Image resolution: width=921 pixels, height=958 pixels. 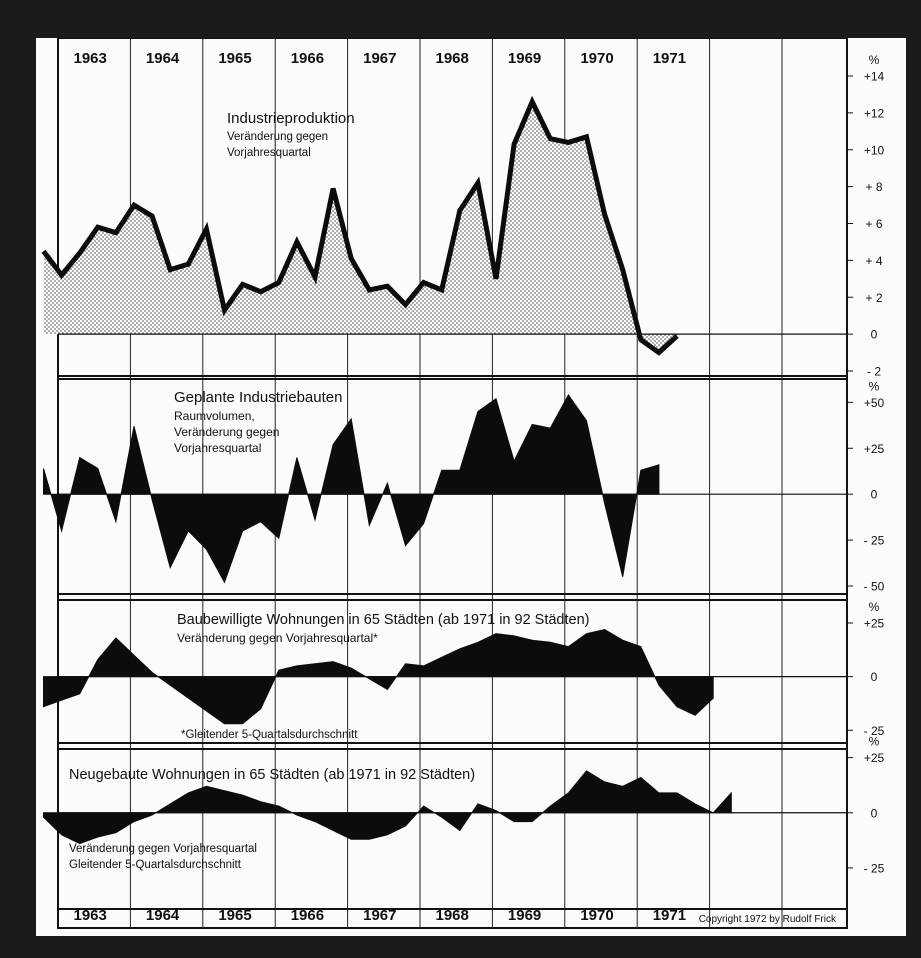 I want to click on year-label-top: 1971, so click(x=669, y=58).